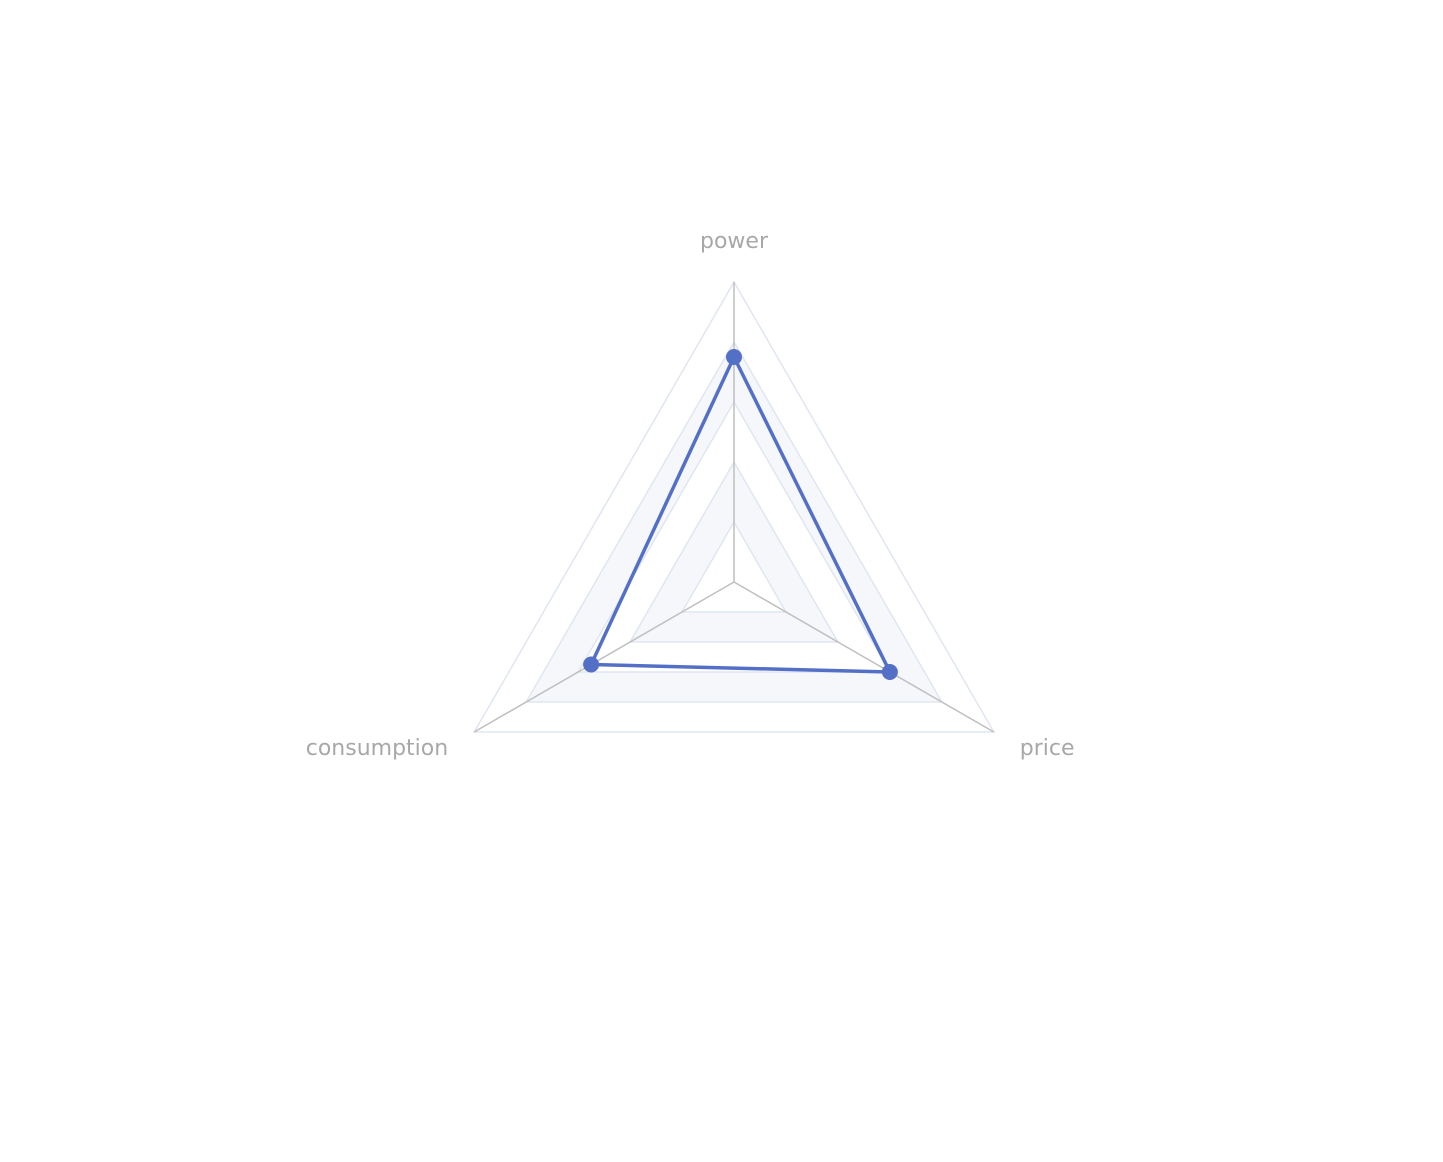 The height and width of the screenshot is (1162, 1443). Describe the element at coordinates (604, 657) in the screenshot. I see `axis-line-consumption` at that location.